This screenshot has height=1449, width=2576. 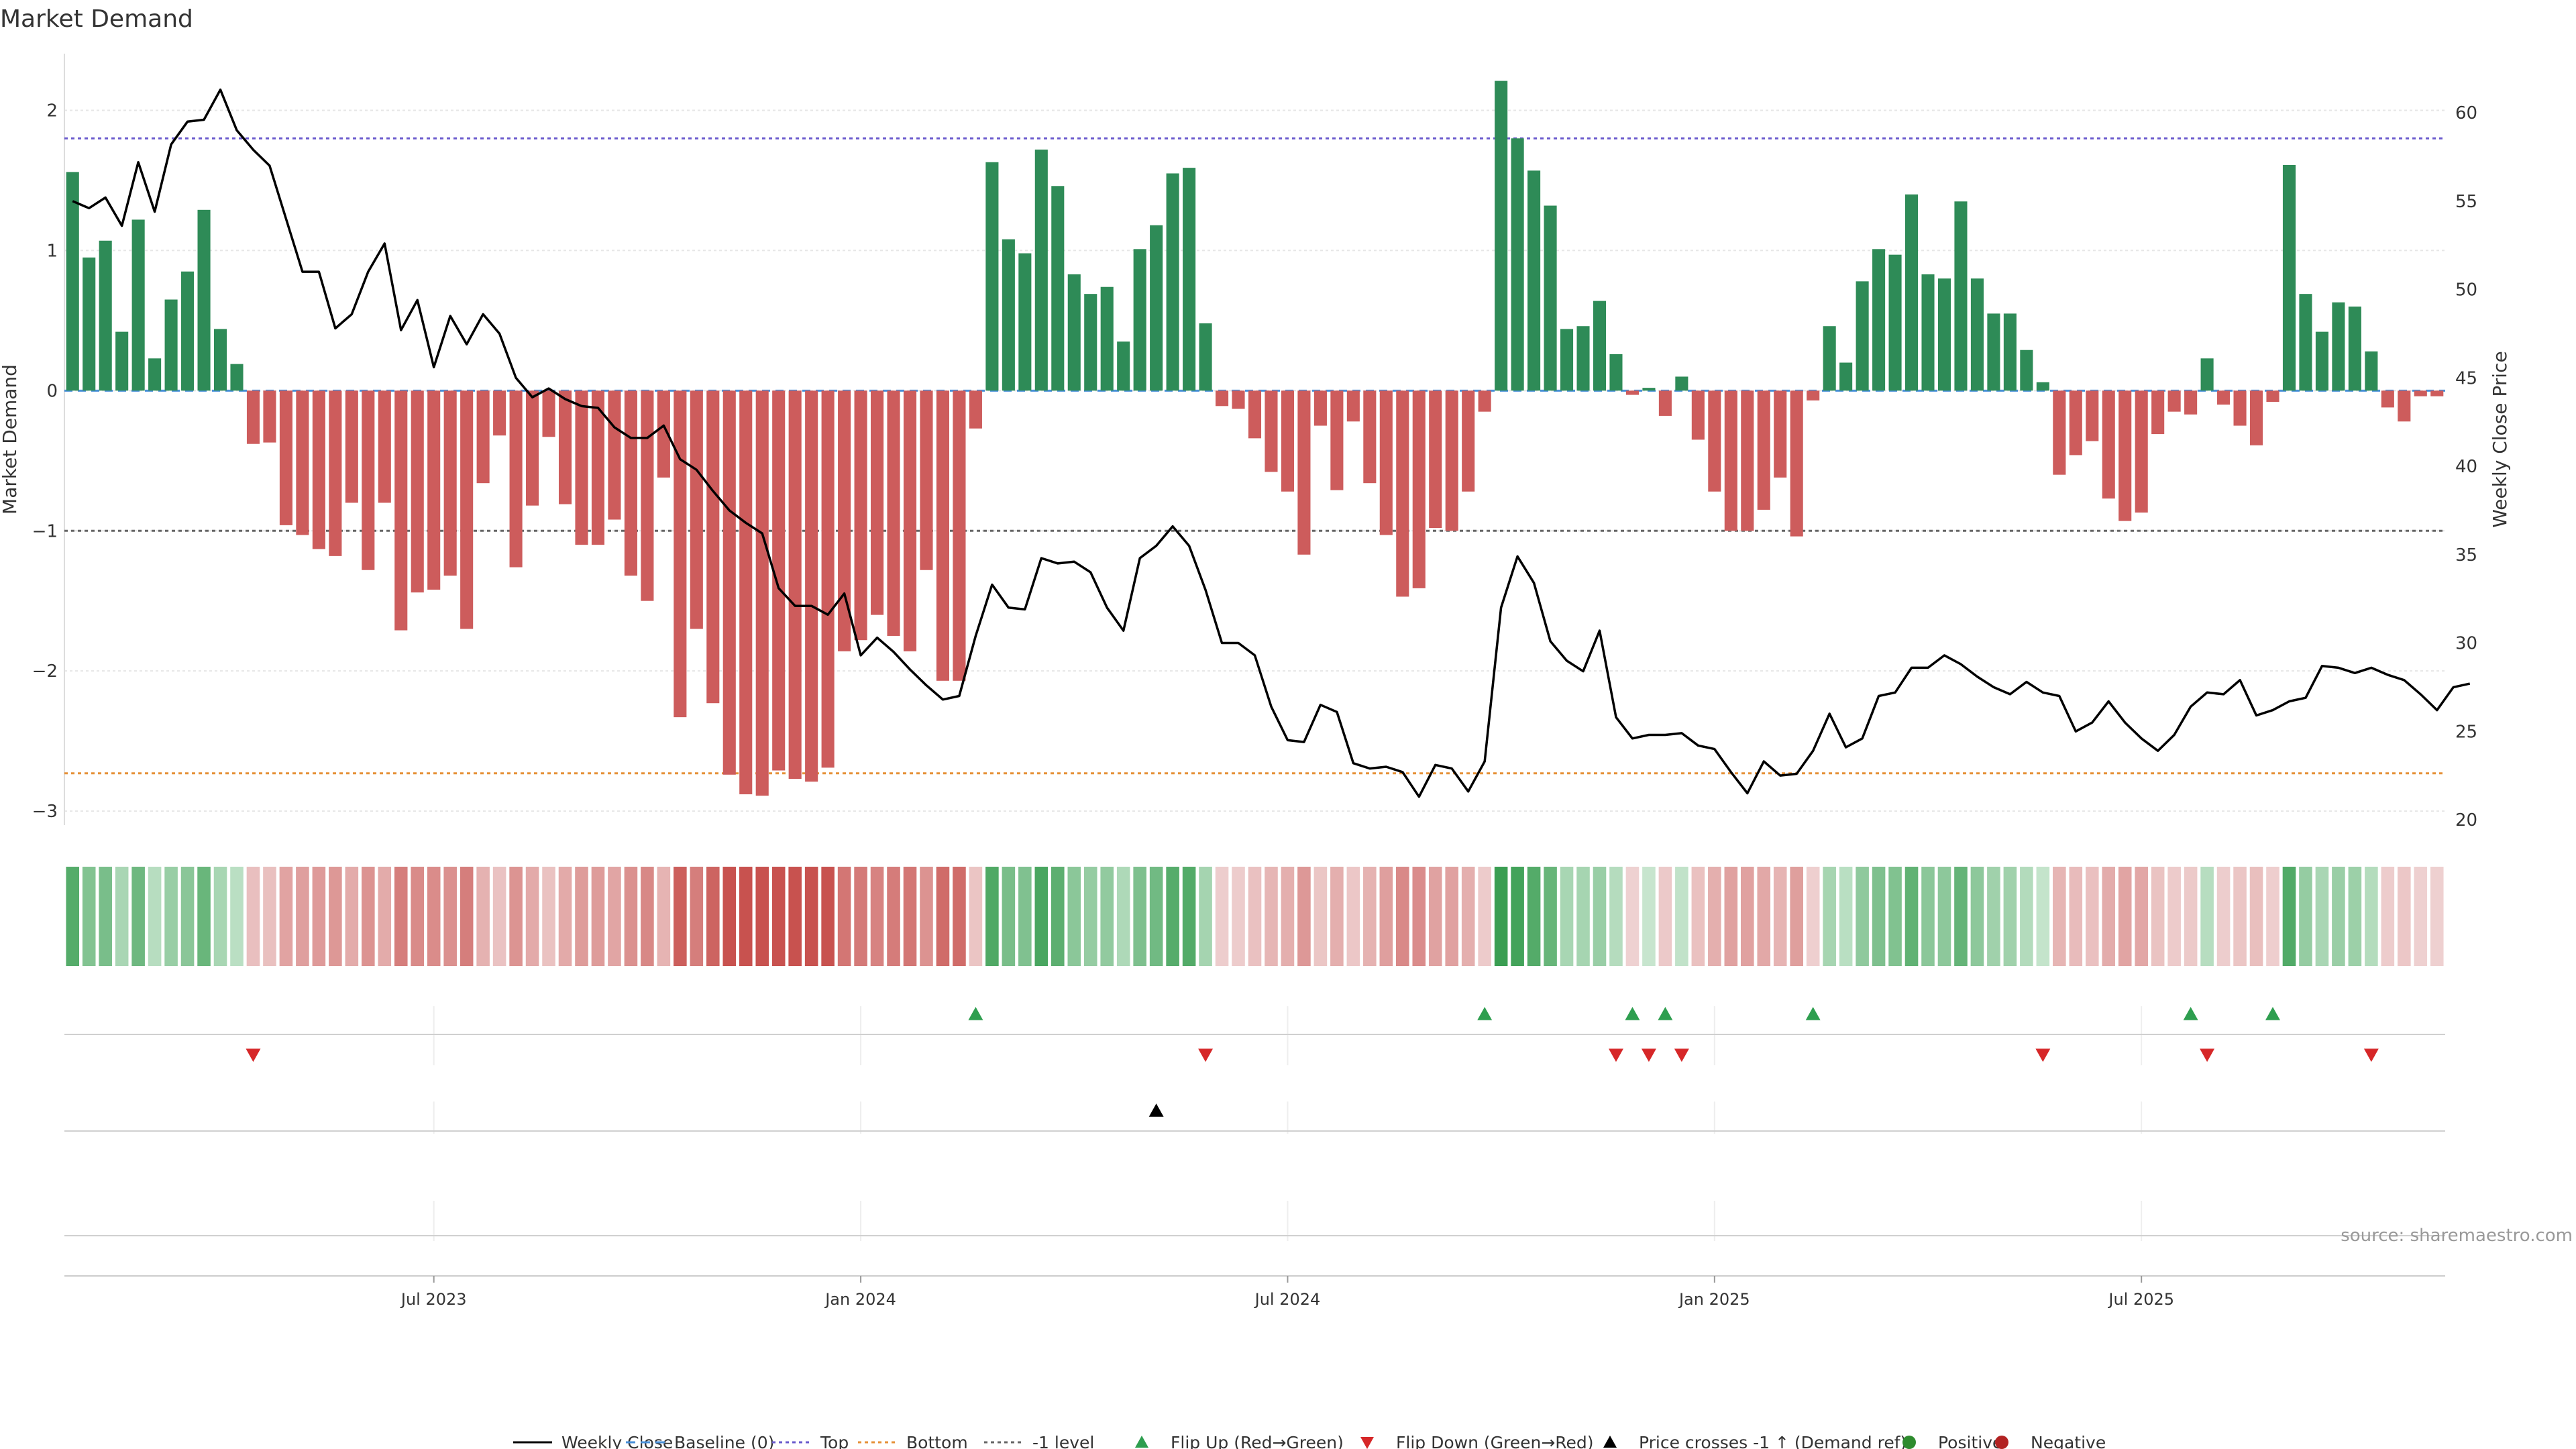 I want to click on legend-label: -1 level, so click(x=1063, y=1441).